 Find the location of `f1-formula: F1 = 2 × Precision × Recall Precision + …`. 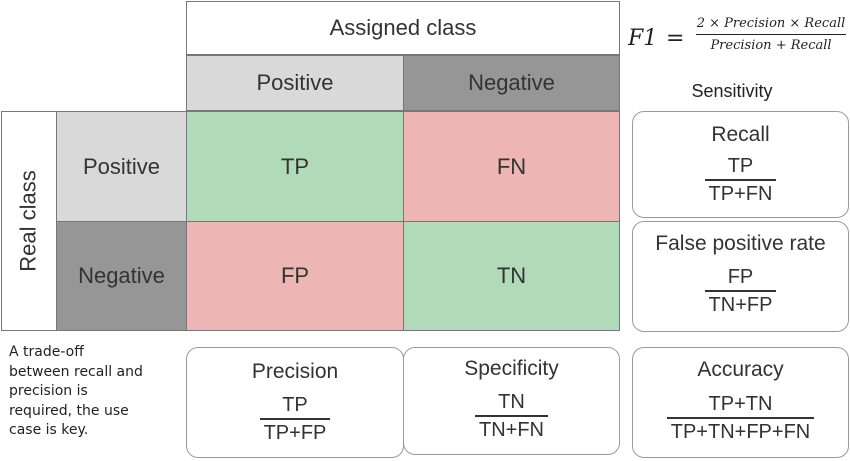

f1-formula: F1 = 2 × Precision × Recall Precision + … is located at coordinates (737, 42).